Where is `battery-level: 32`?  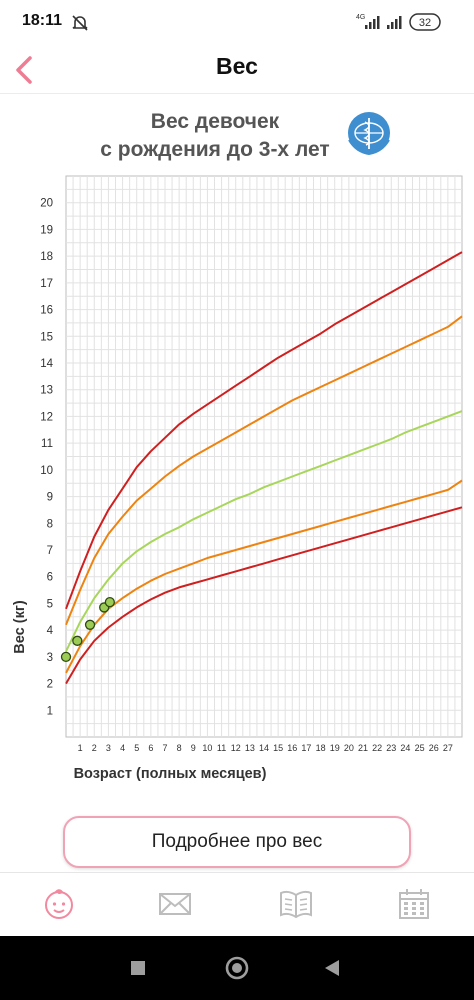
battery-level: 32 is located at coordinates (425, 23).